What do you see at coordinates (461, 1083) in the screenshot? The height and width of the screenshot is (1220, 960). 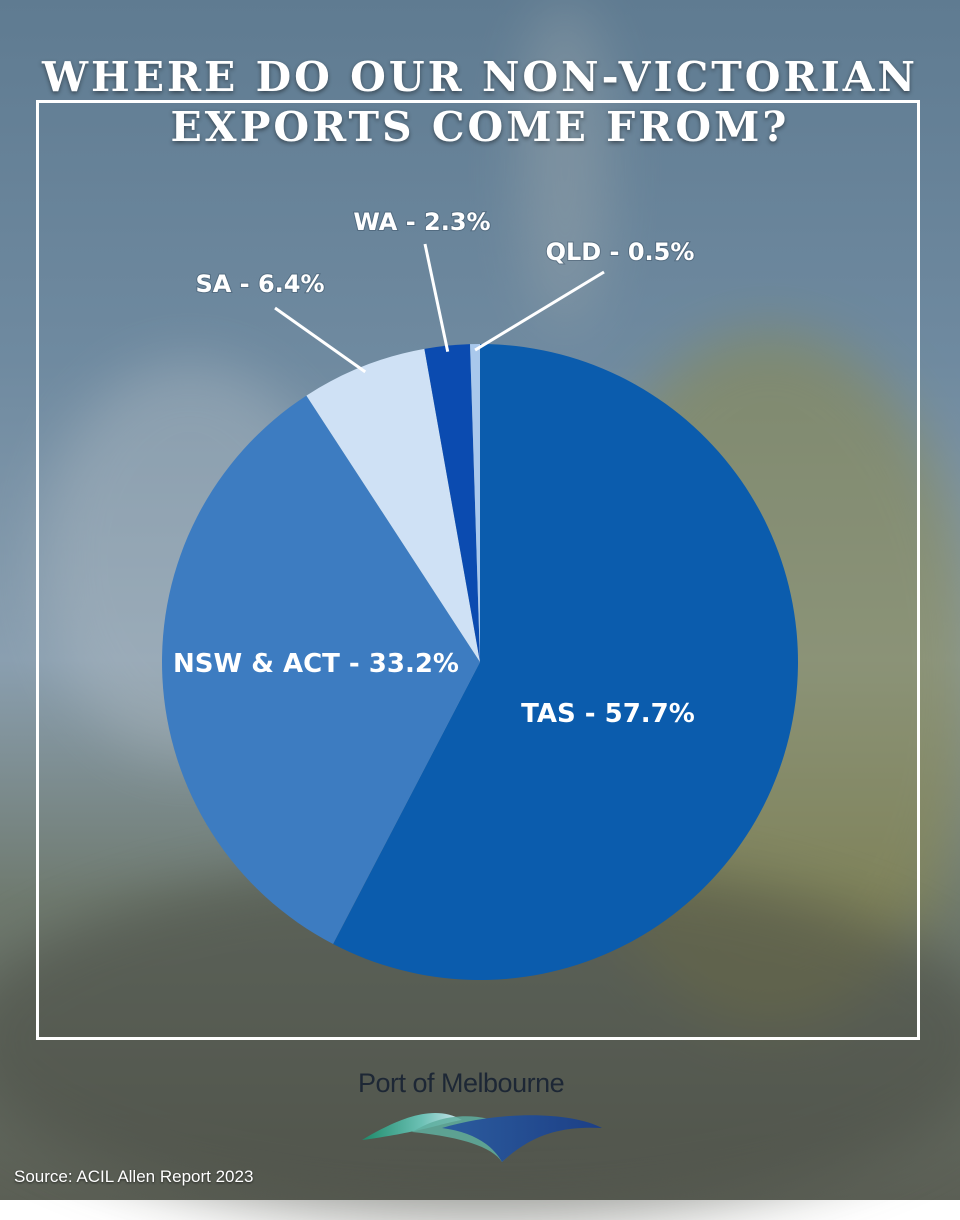 I see `logo-text: Port of Melbourne` at bounding box center [461, 1083].